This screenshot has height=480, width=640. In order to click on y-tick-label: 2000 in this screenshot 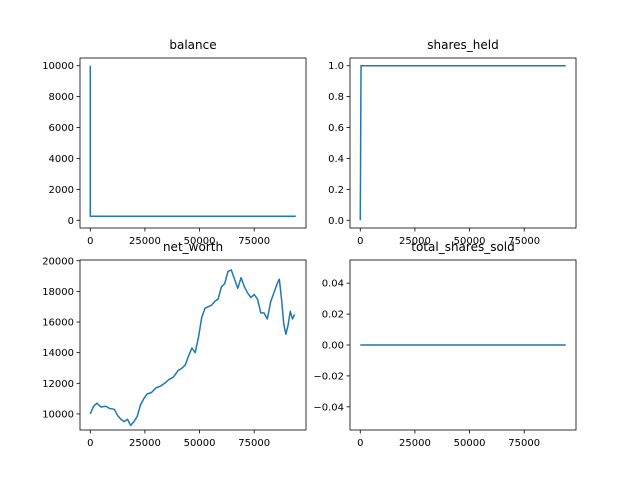, I will do `click(61, 190)`.